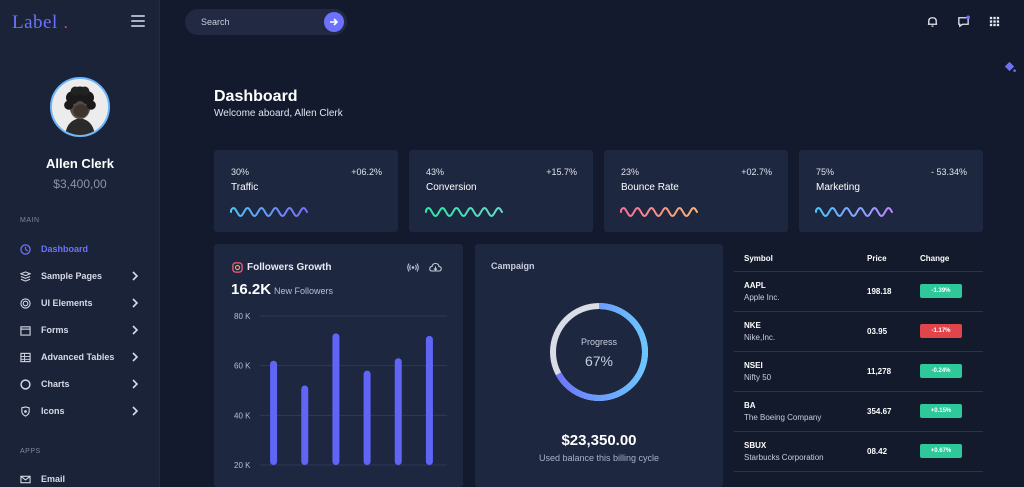  What do you see at coordinates (758, 258) in the screenshot?
I see `column-header-symbol: Symbol` at bounding box center [758, 258].